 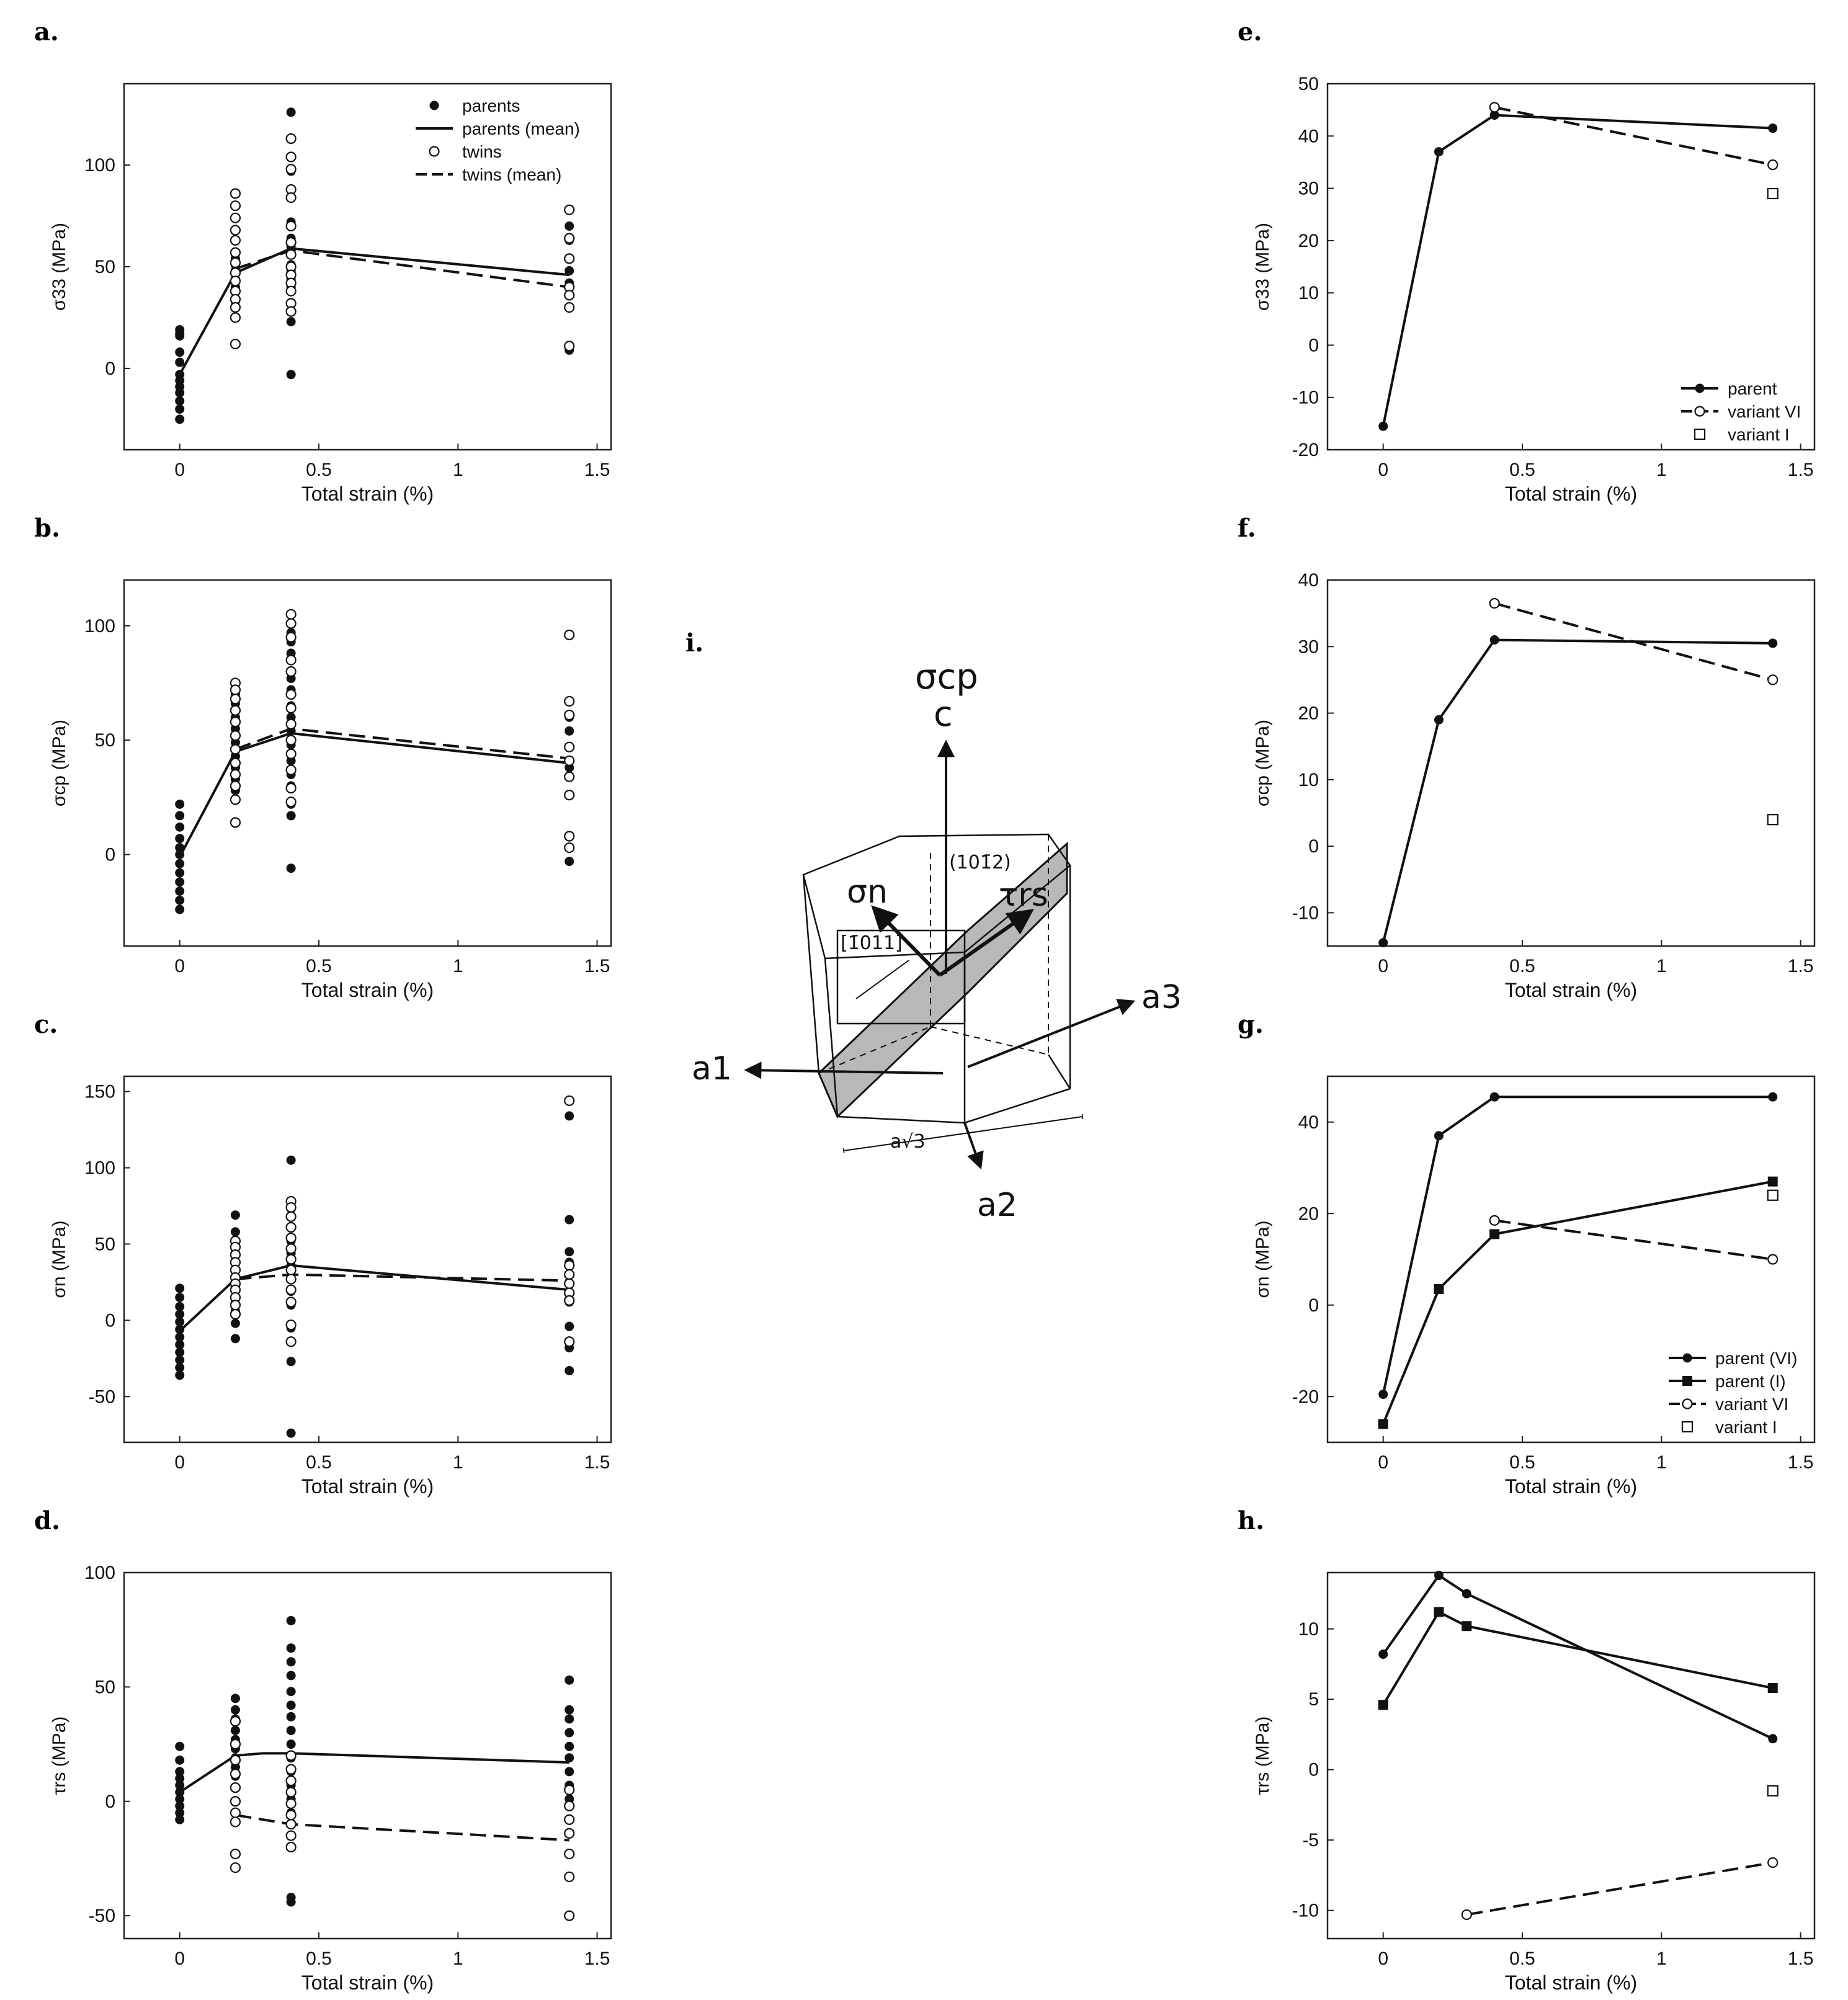 I want to click on sigma-n-label: σn, so click(x=867, y=892).